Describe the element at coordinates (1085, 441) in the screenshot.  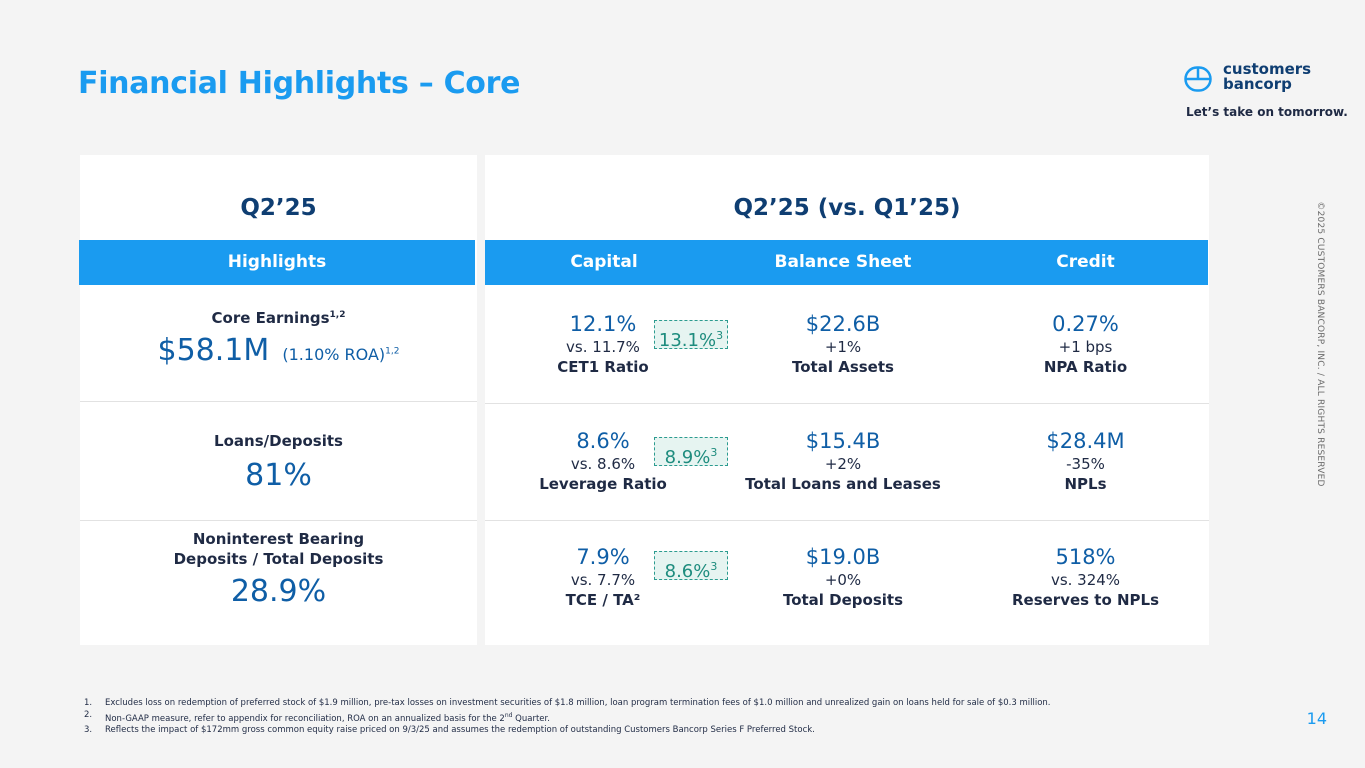
I see `npls-value: $28.4M` at that location.